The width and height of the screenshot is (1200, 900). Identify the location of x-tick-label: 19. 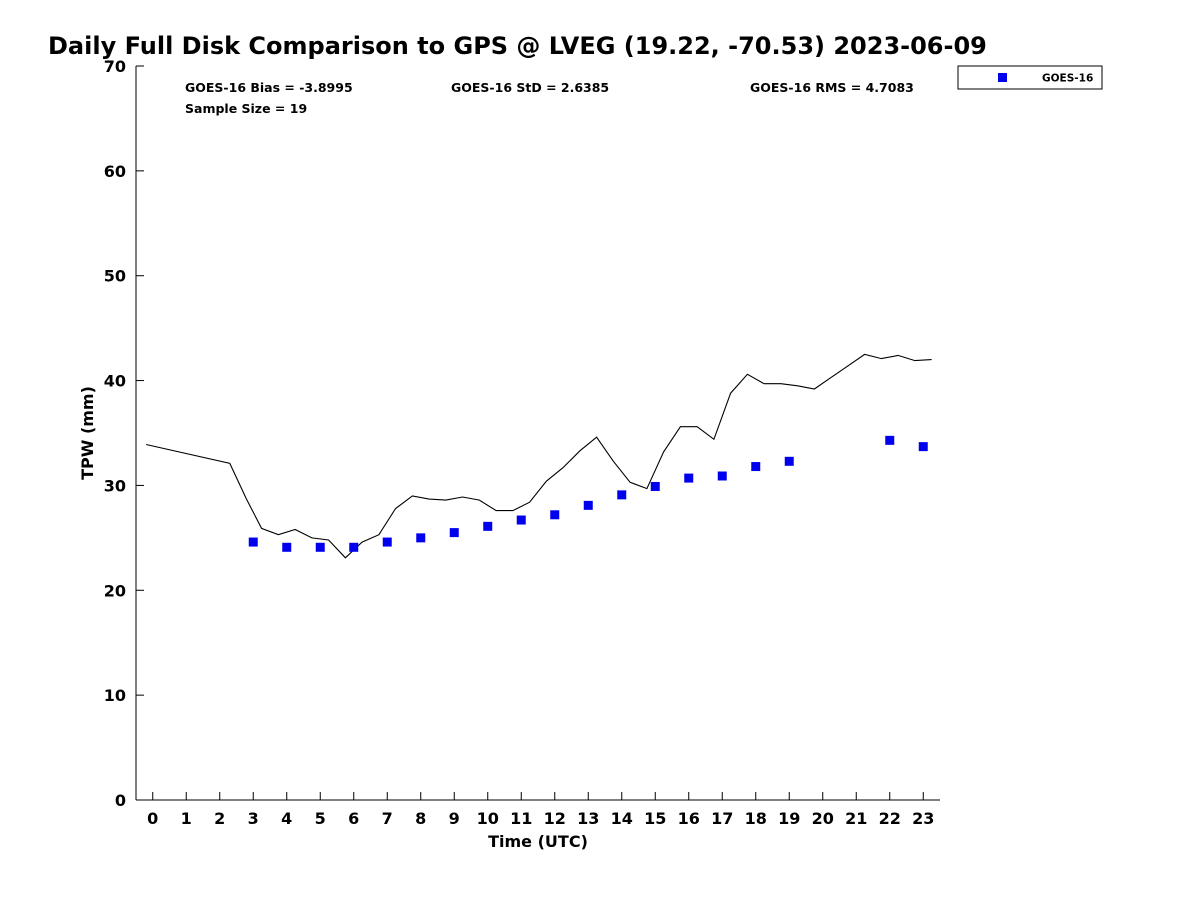
(789, 818).